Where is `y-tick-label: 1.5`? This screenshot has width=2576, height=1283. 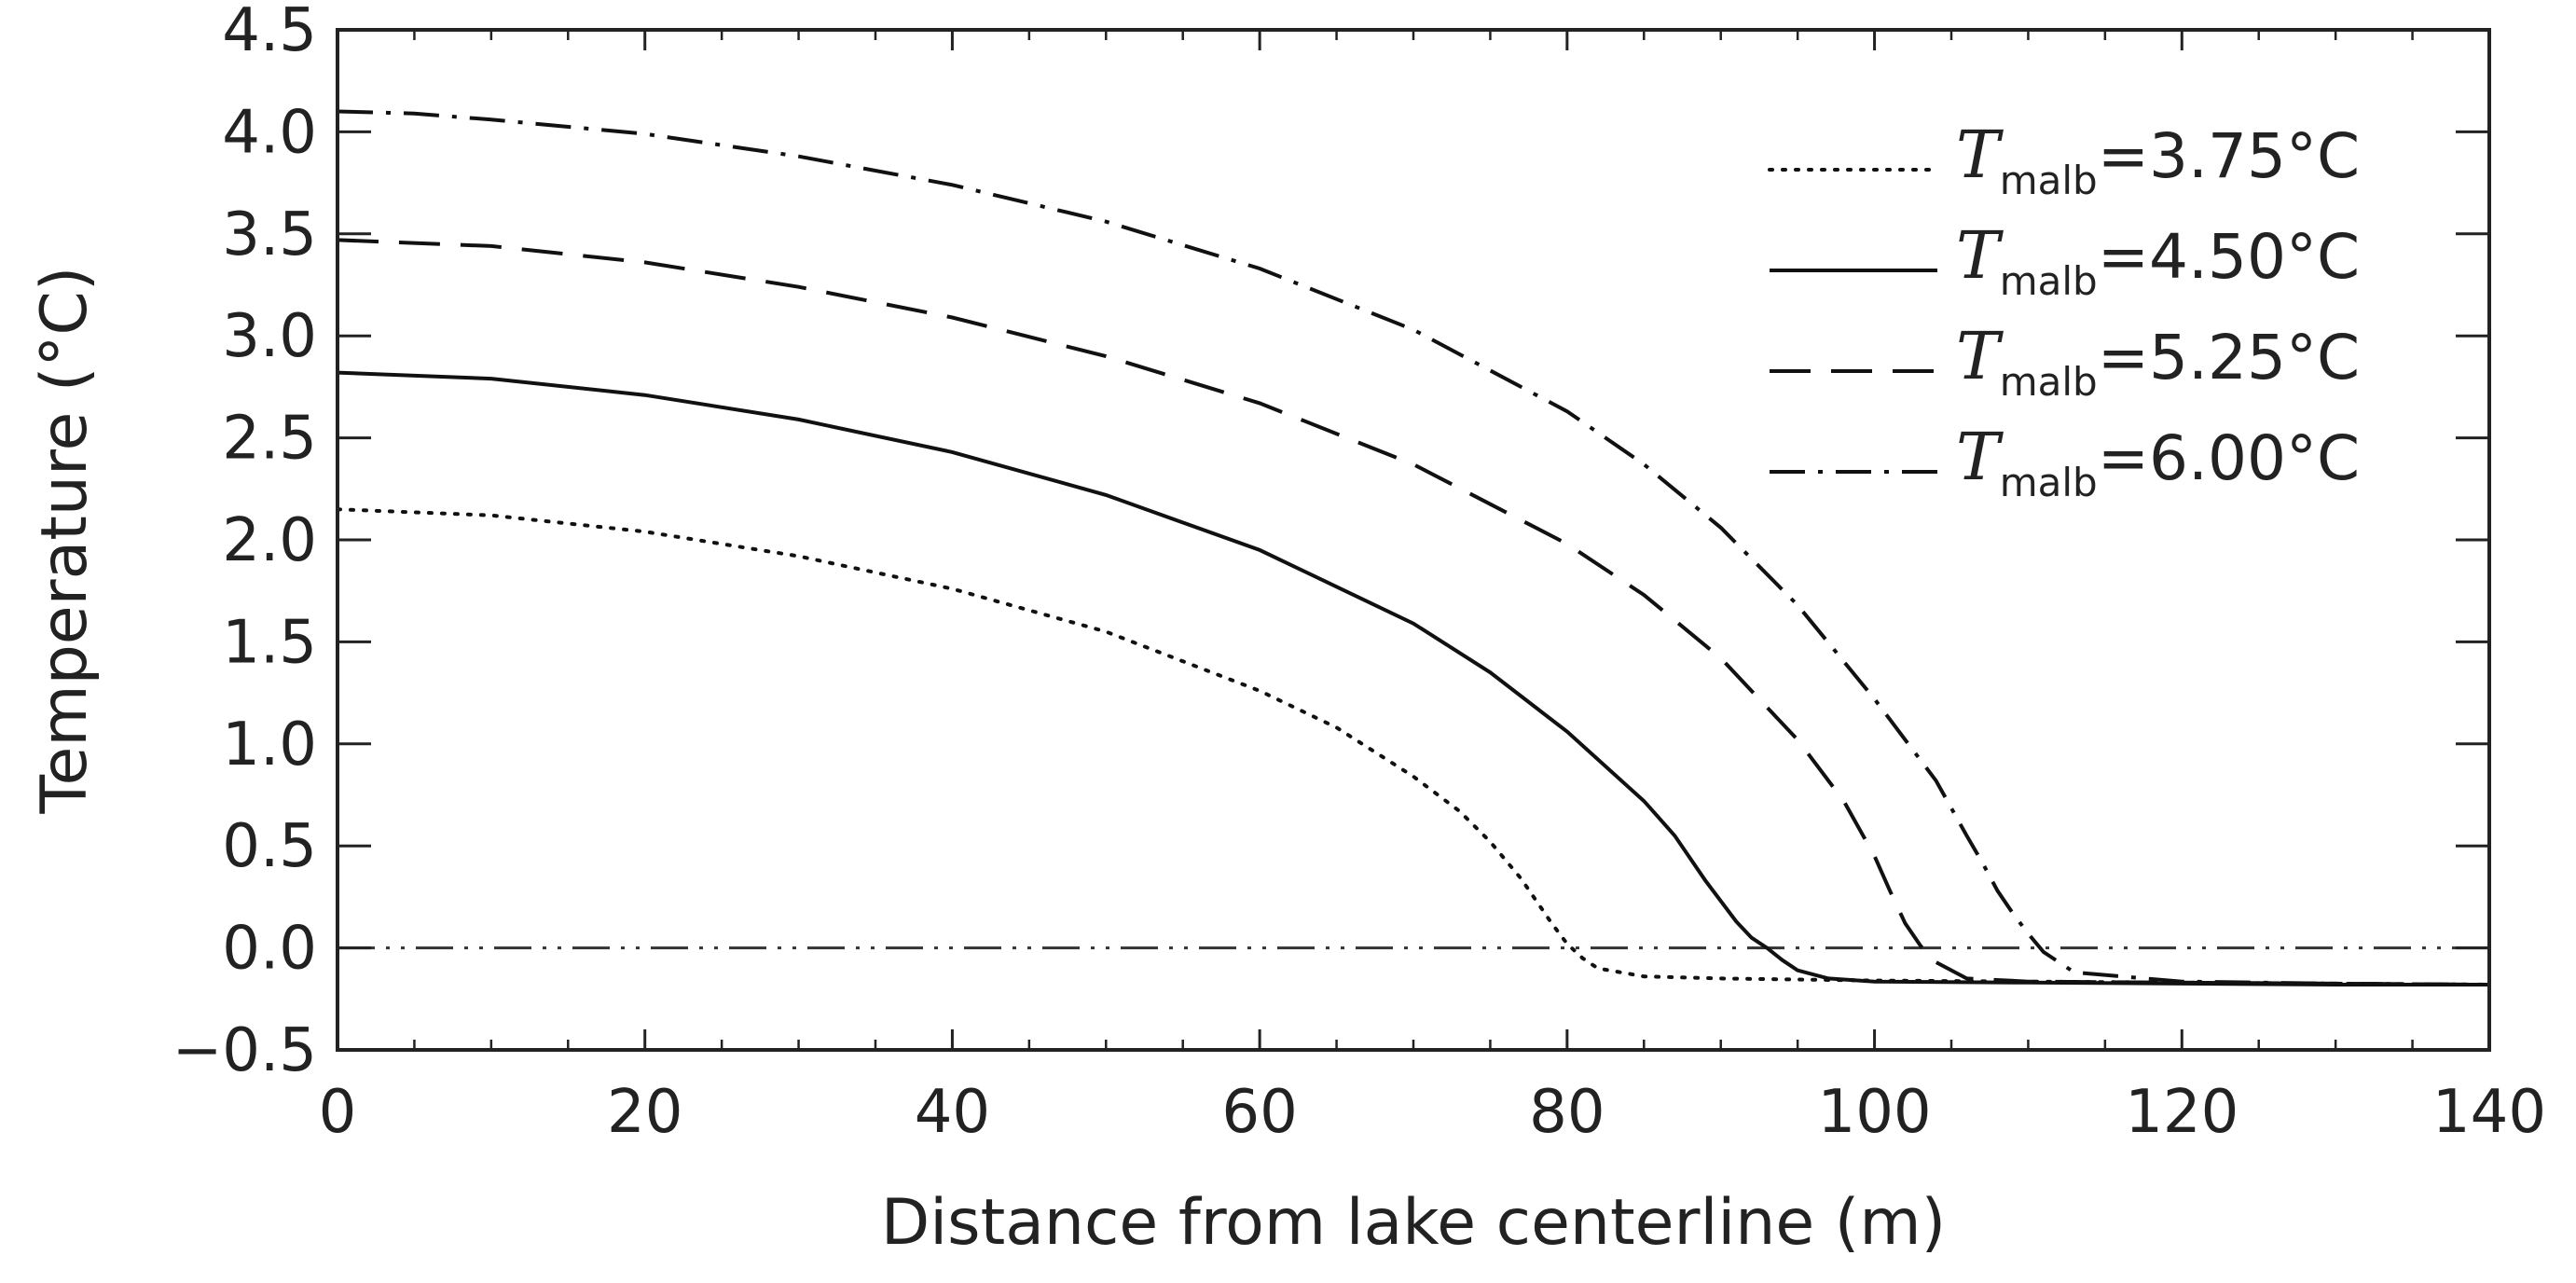 y-tick-label: 1.5 is located at coordinates (269, 642).